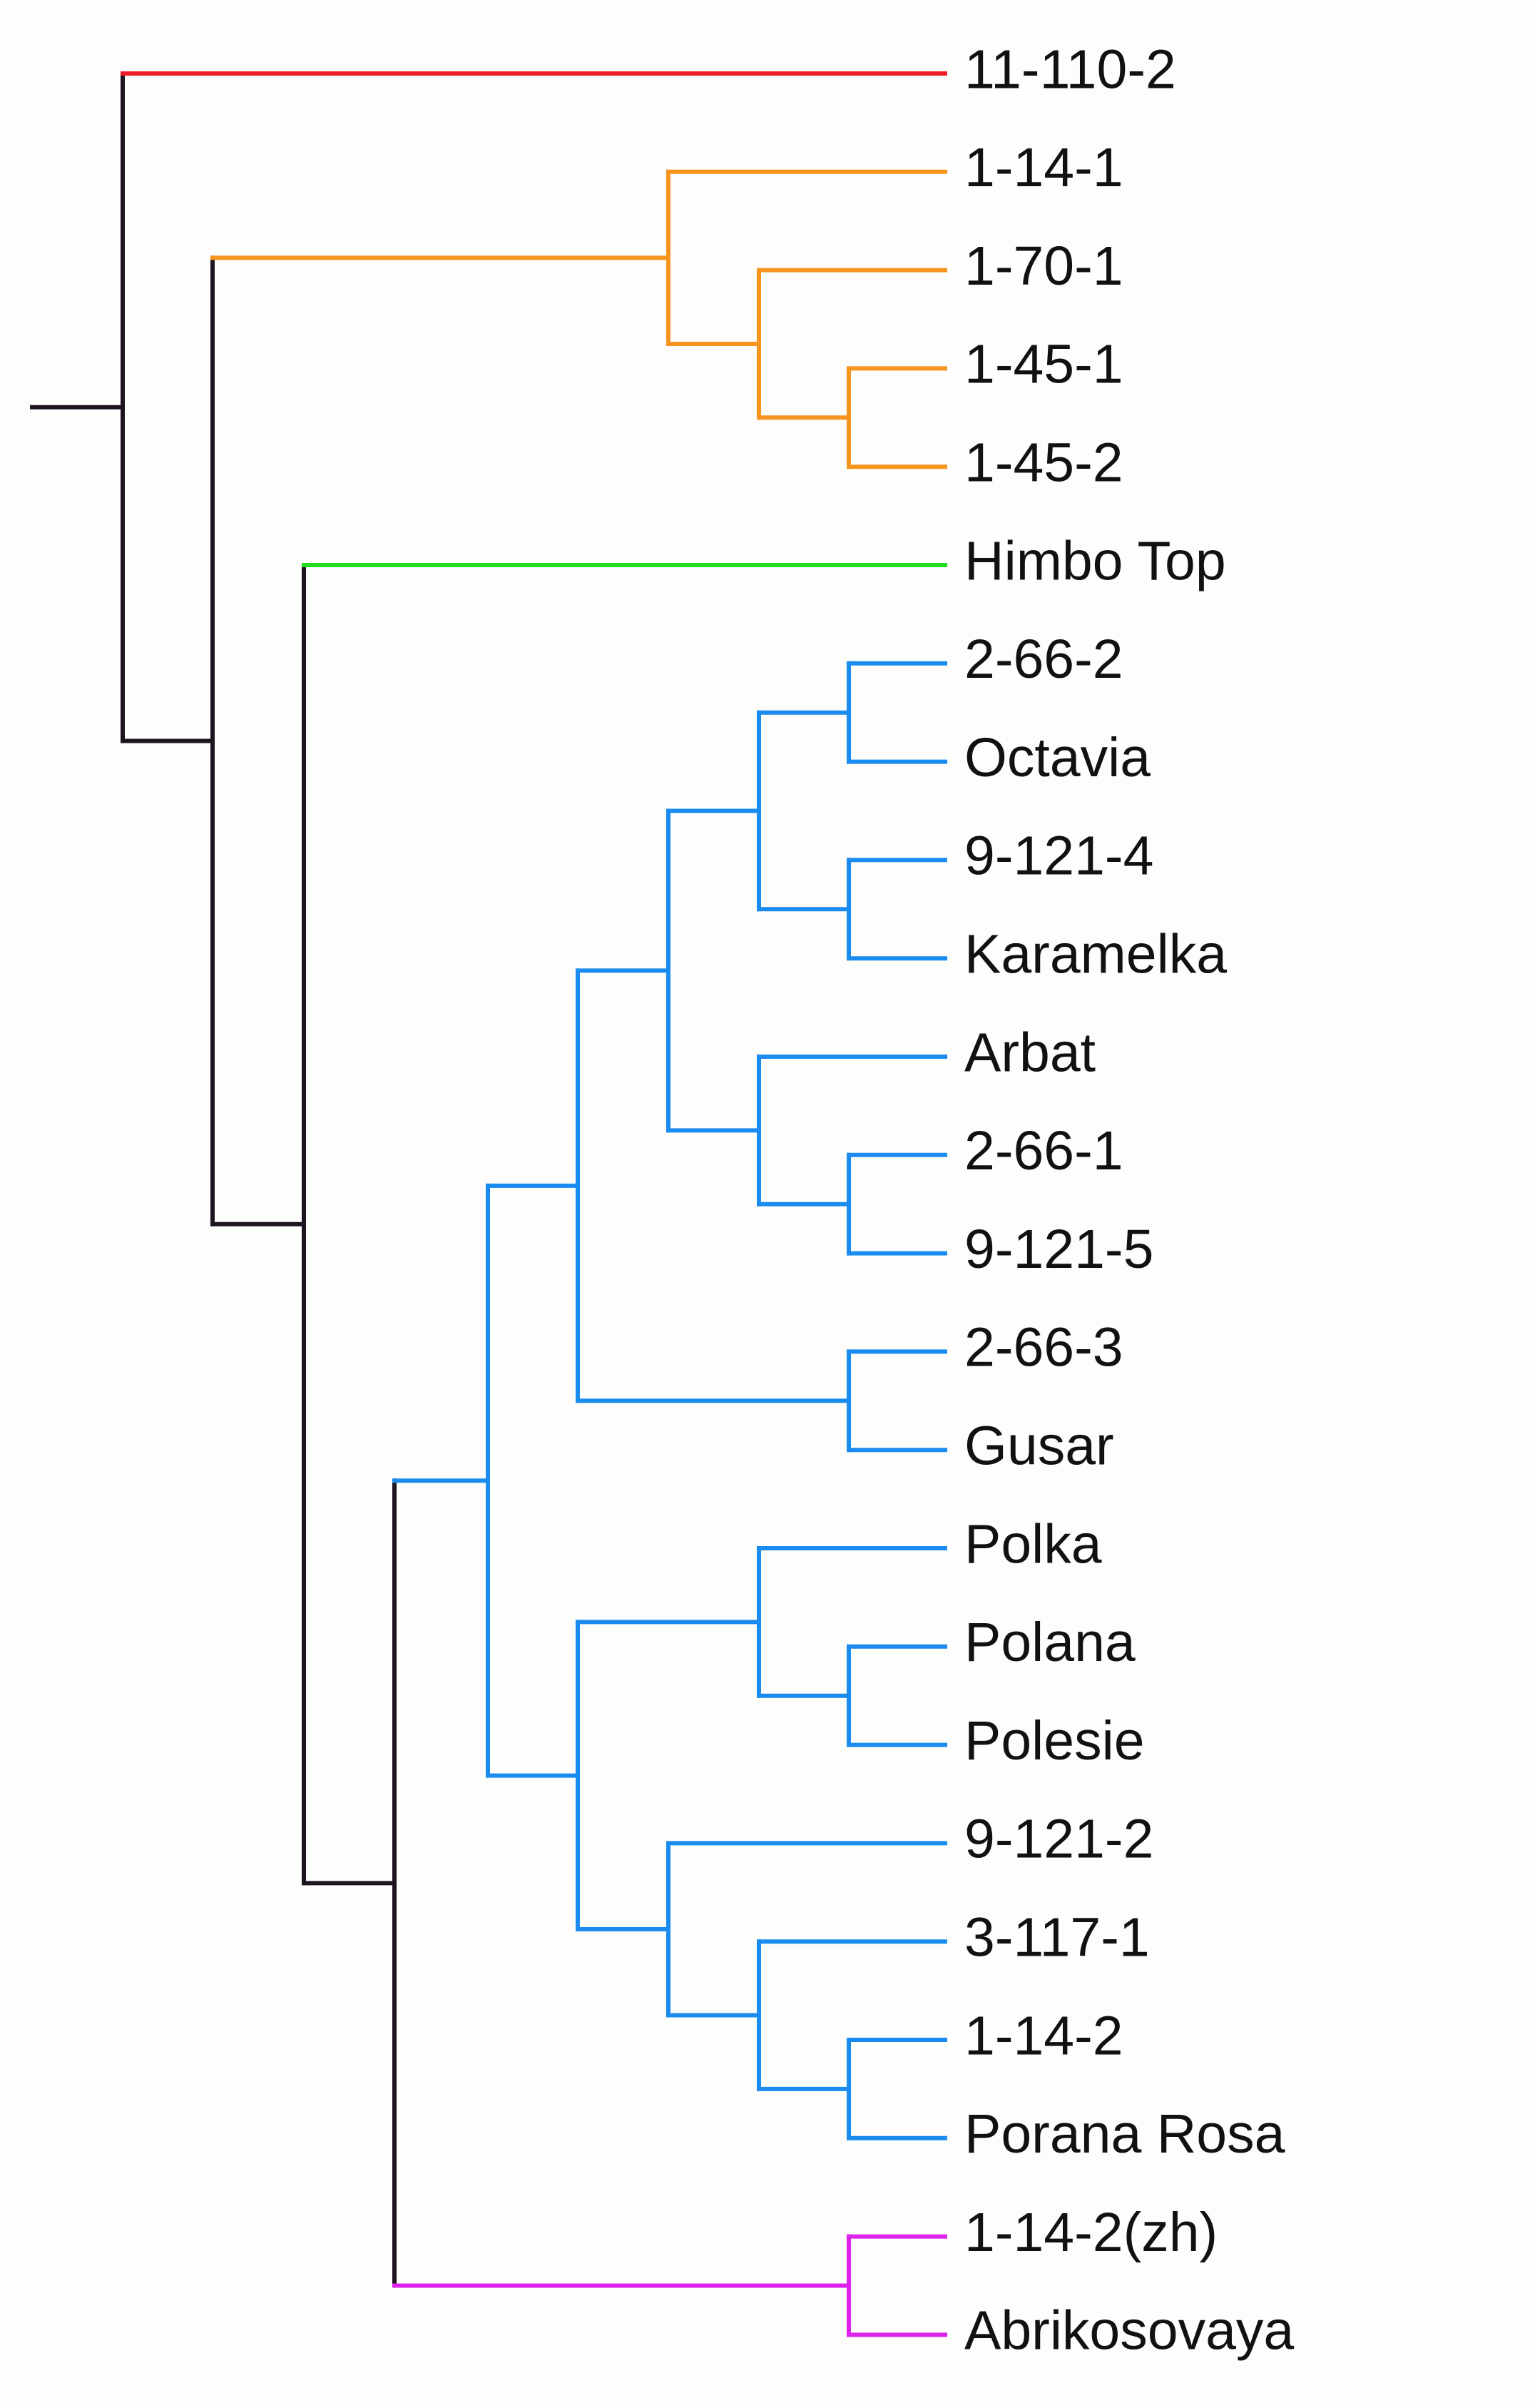 This screenshot has height=2408, width=1530. Describe the element at coordinates (1124, 2134) in the screenshot. I see `leaf-label: Porana Rosa` at that location.